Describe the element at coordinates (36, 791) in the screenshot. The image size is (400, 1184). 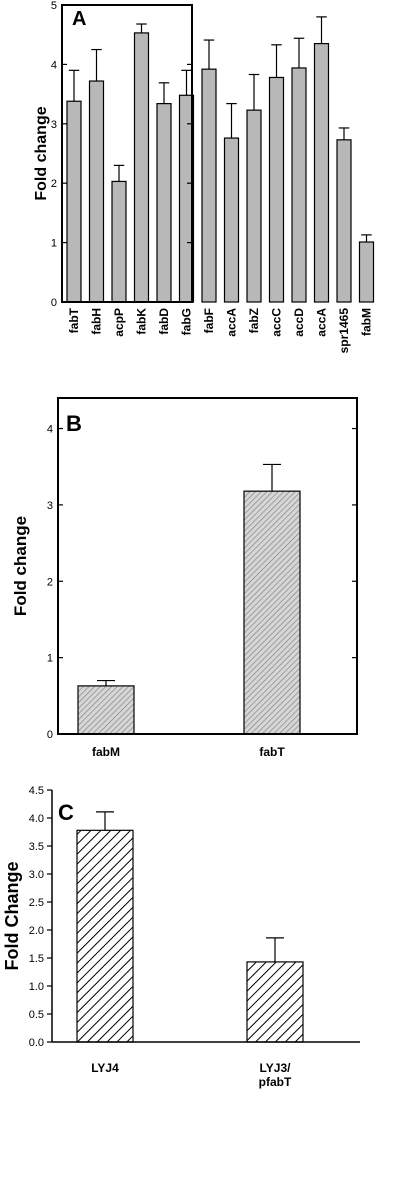
I see `tick-label: 4.5` at that location.